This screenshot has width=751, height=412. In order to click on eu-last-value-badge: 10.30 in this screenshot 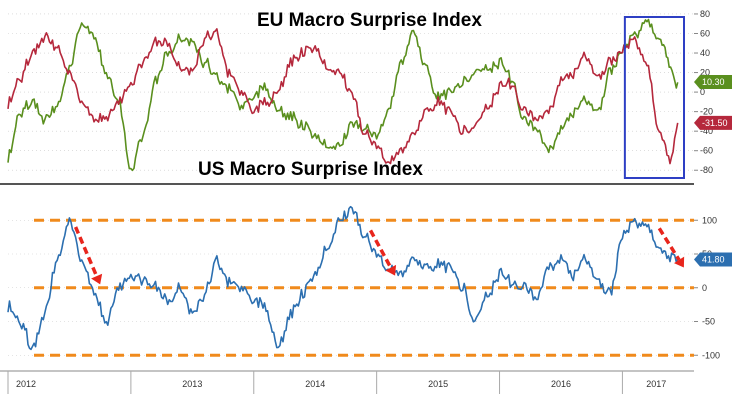, I will do `click(713, 82)`.